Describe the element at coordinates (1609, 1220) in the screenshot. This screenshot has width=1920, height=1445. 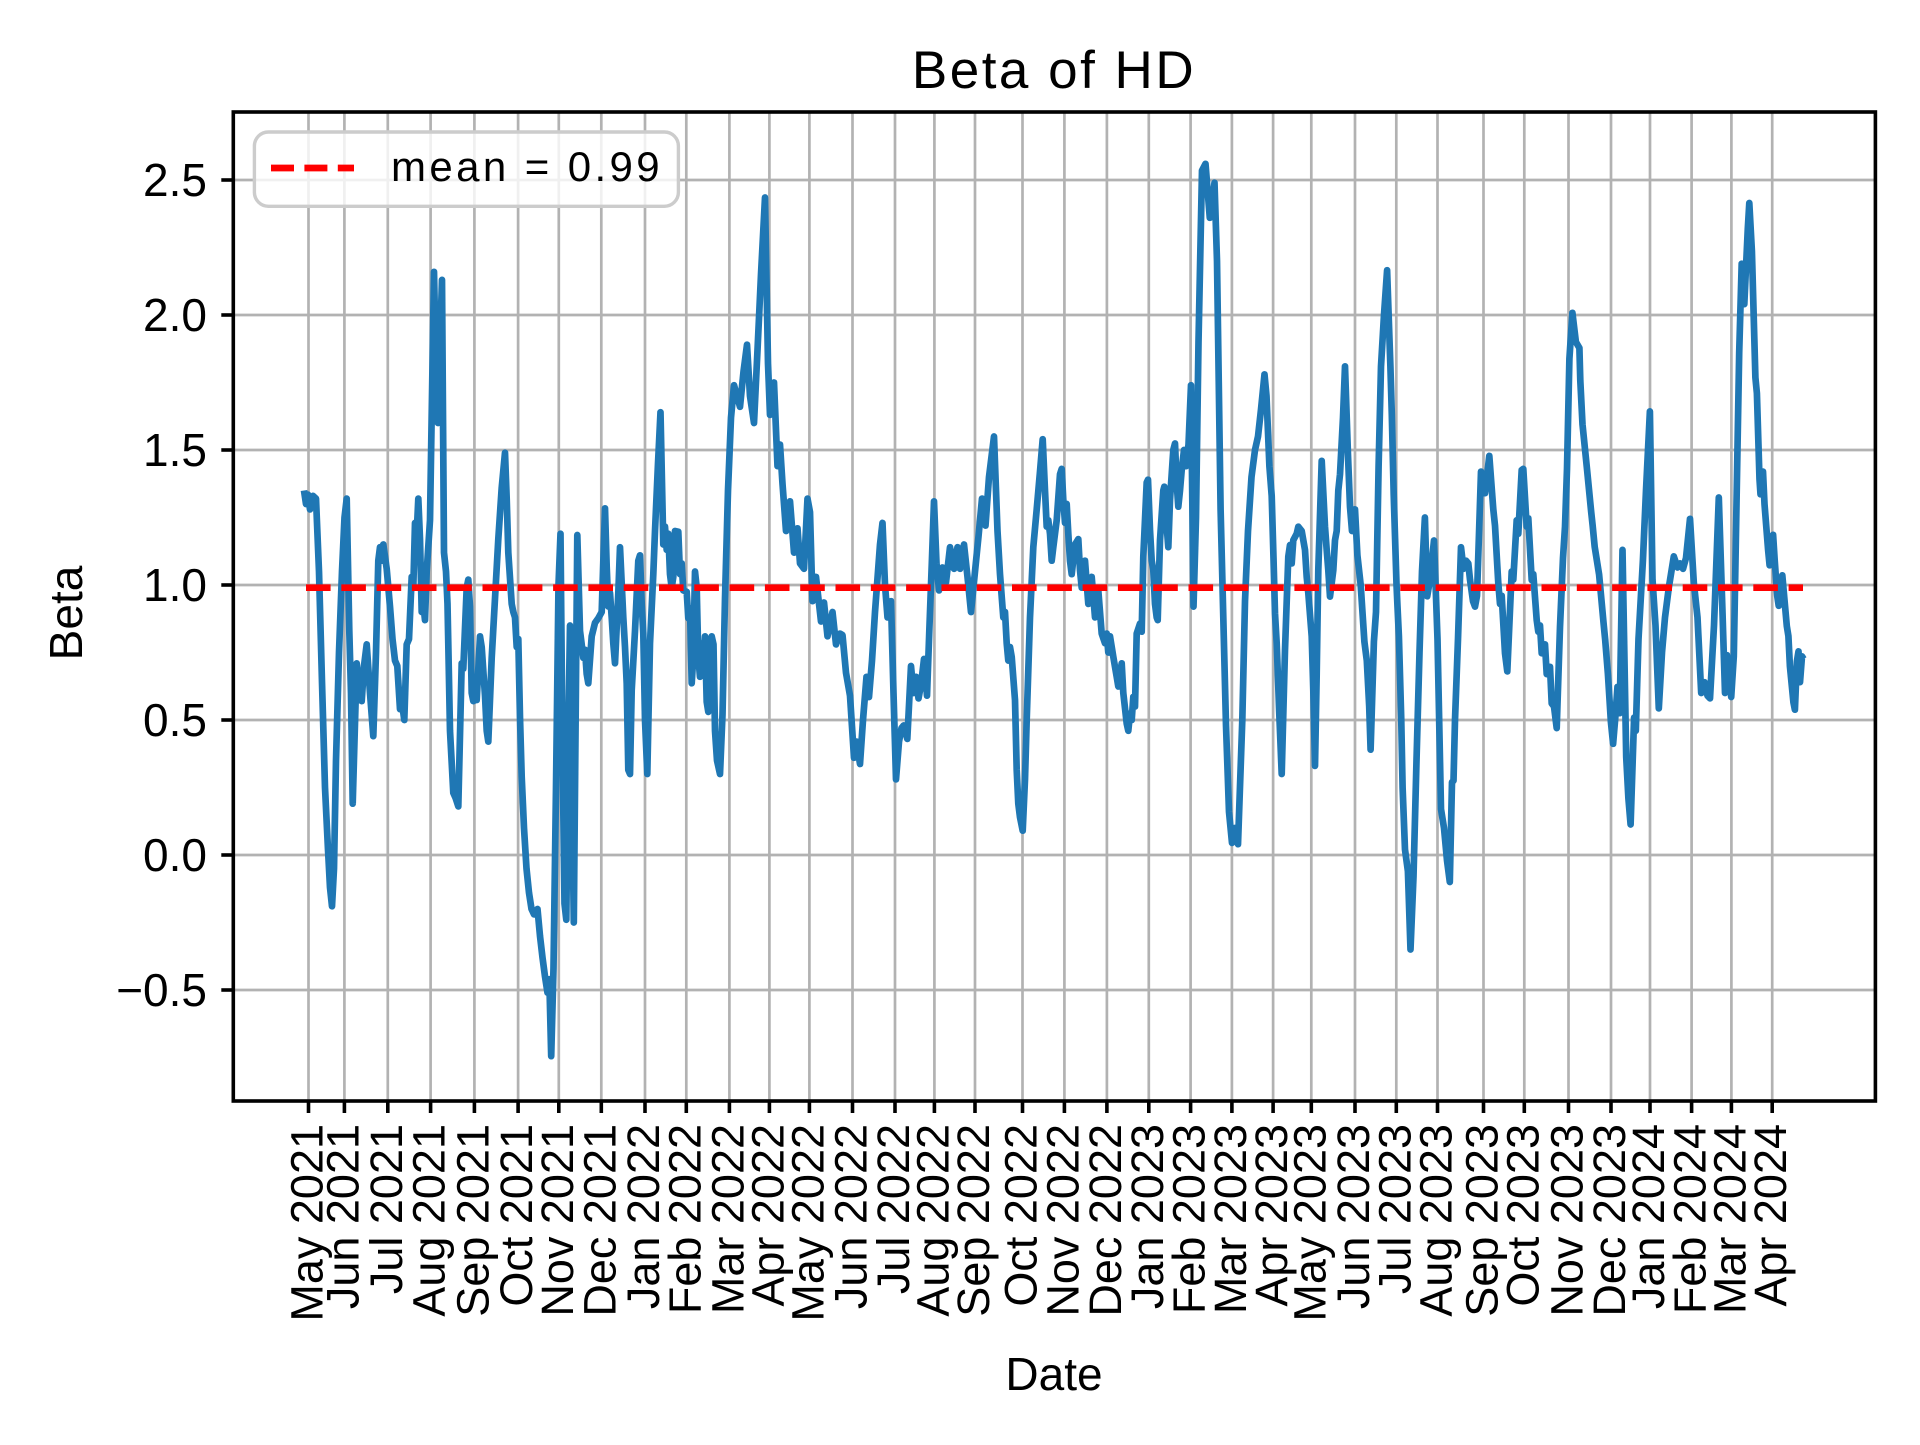
I see `svg-text: Dec 2023` at that location.